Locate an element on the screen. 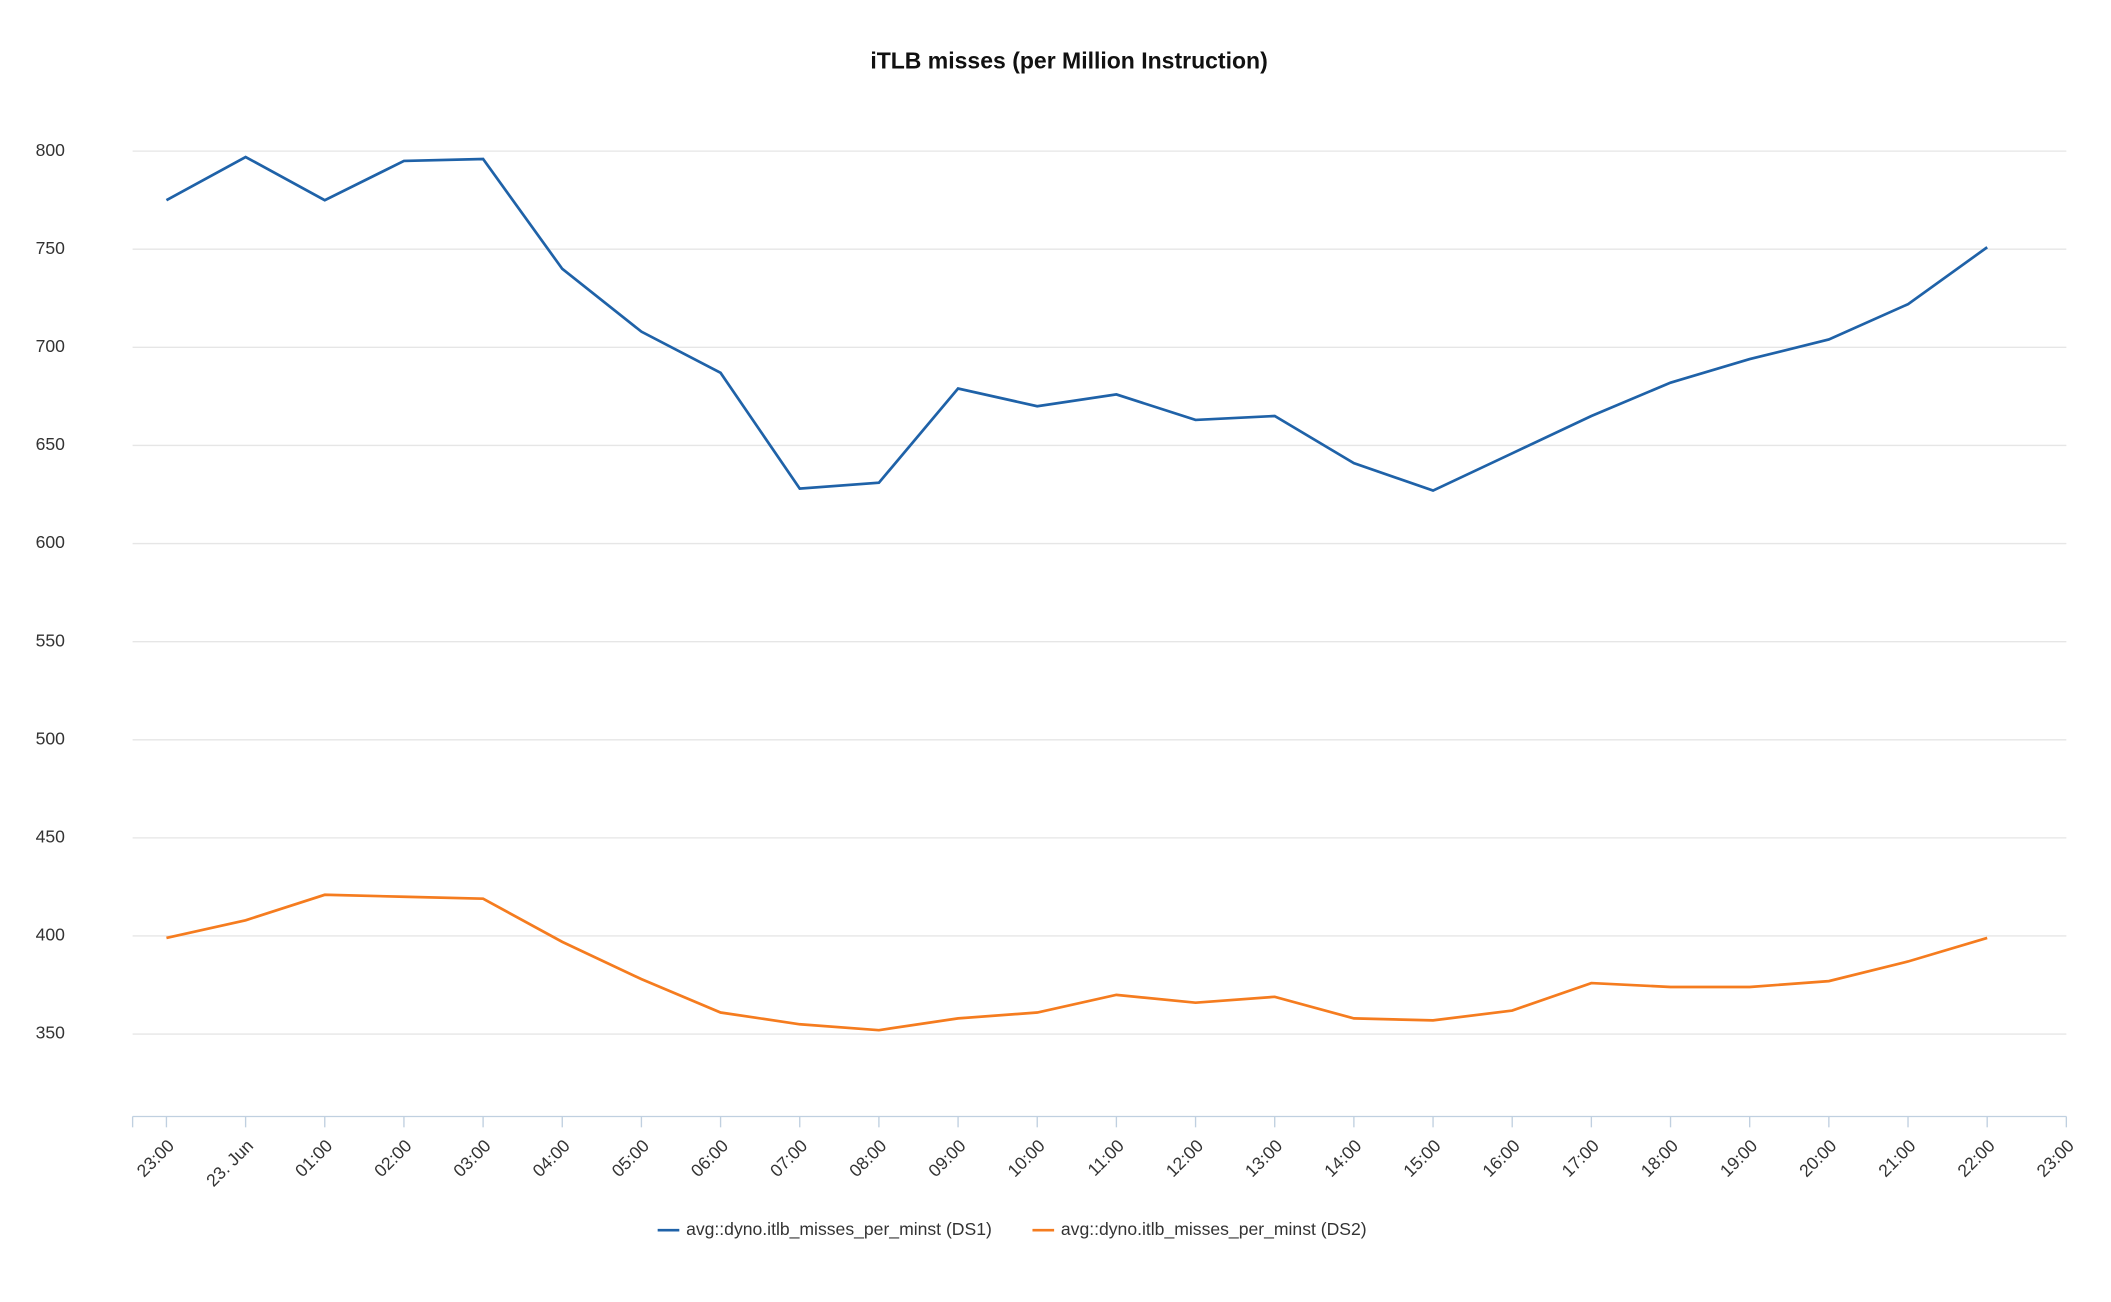 Image resolution: width=2111 pixels, height=1302 pixels. x-tick-label: 01:00 is located at coordinates (313, 1157).